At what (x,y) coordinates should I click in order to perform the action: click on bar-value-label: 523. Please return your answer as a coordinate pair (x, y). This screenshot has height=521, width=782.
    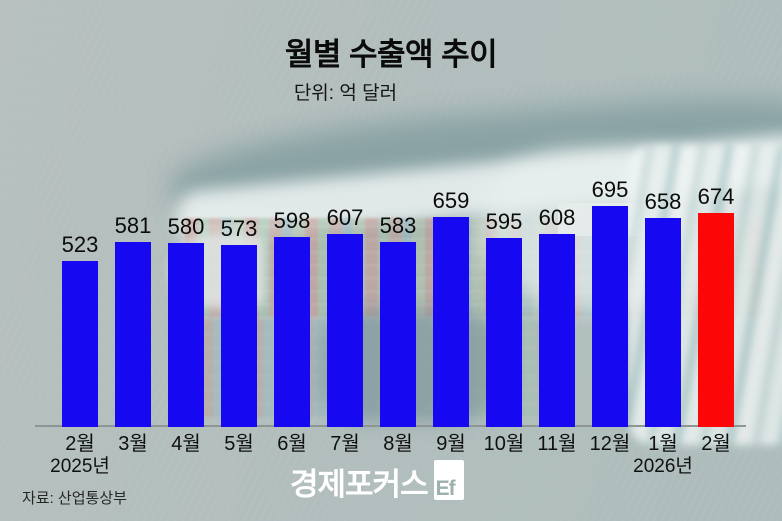
    Looking at the image, I should click on (80, 244).